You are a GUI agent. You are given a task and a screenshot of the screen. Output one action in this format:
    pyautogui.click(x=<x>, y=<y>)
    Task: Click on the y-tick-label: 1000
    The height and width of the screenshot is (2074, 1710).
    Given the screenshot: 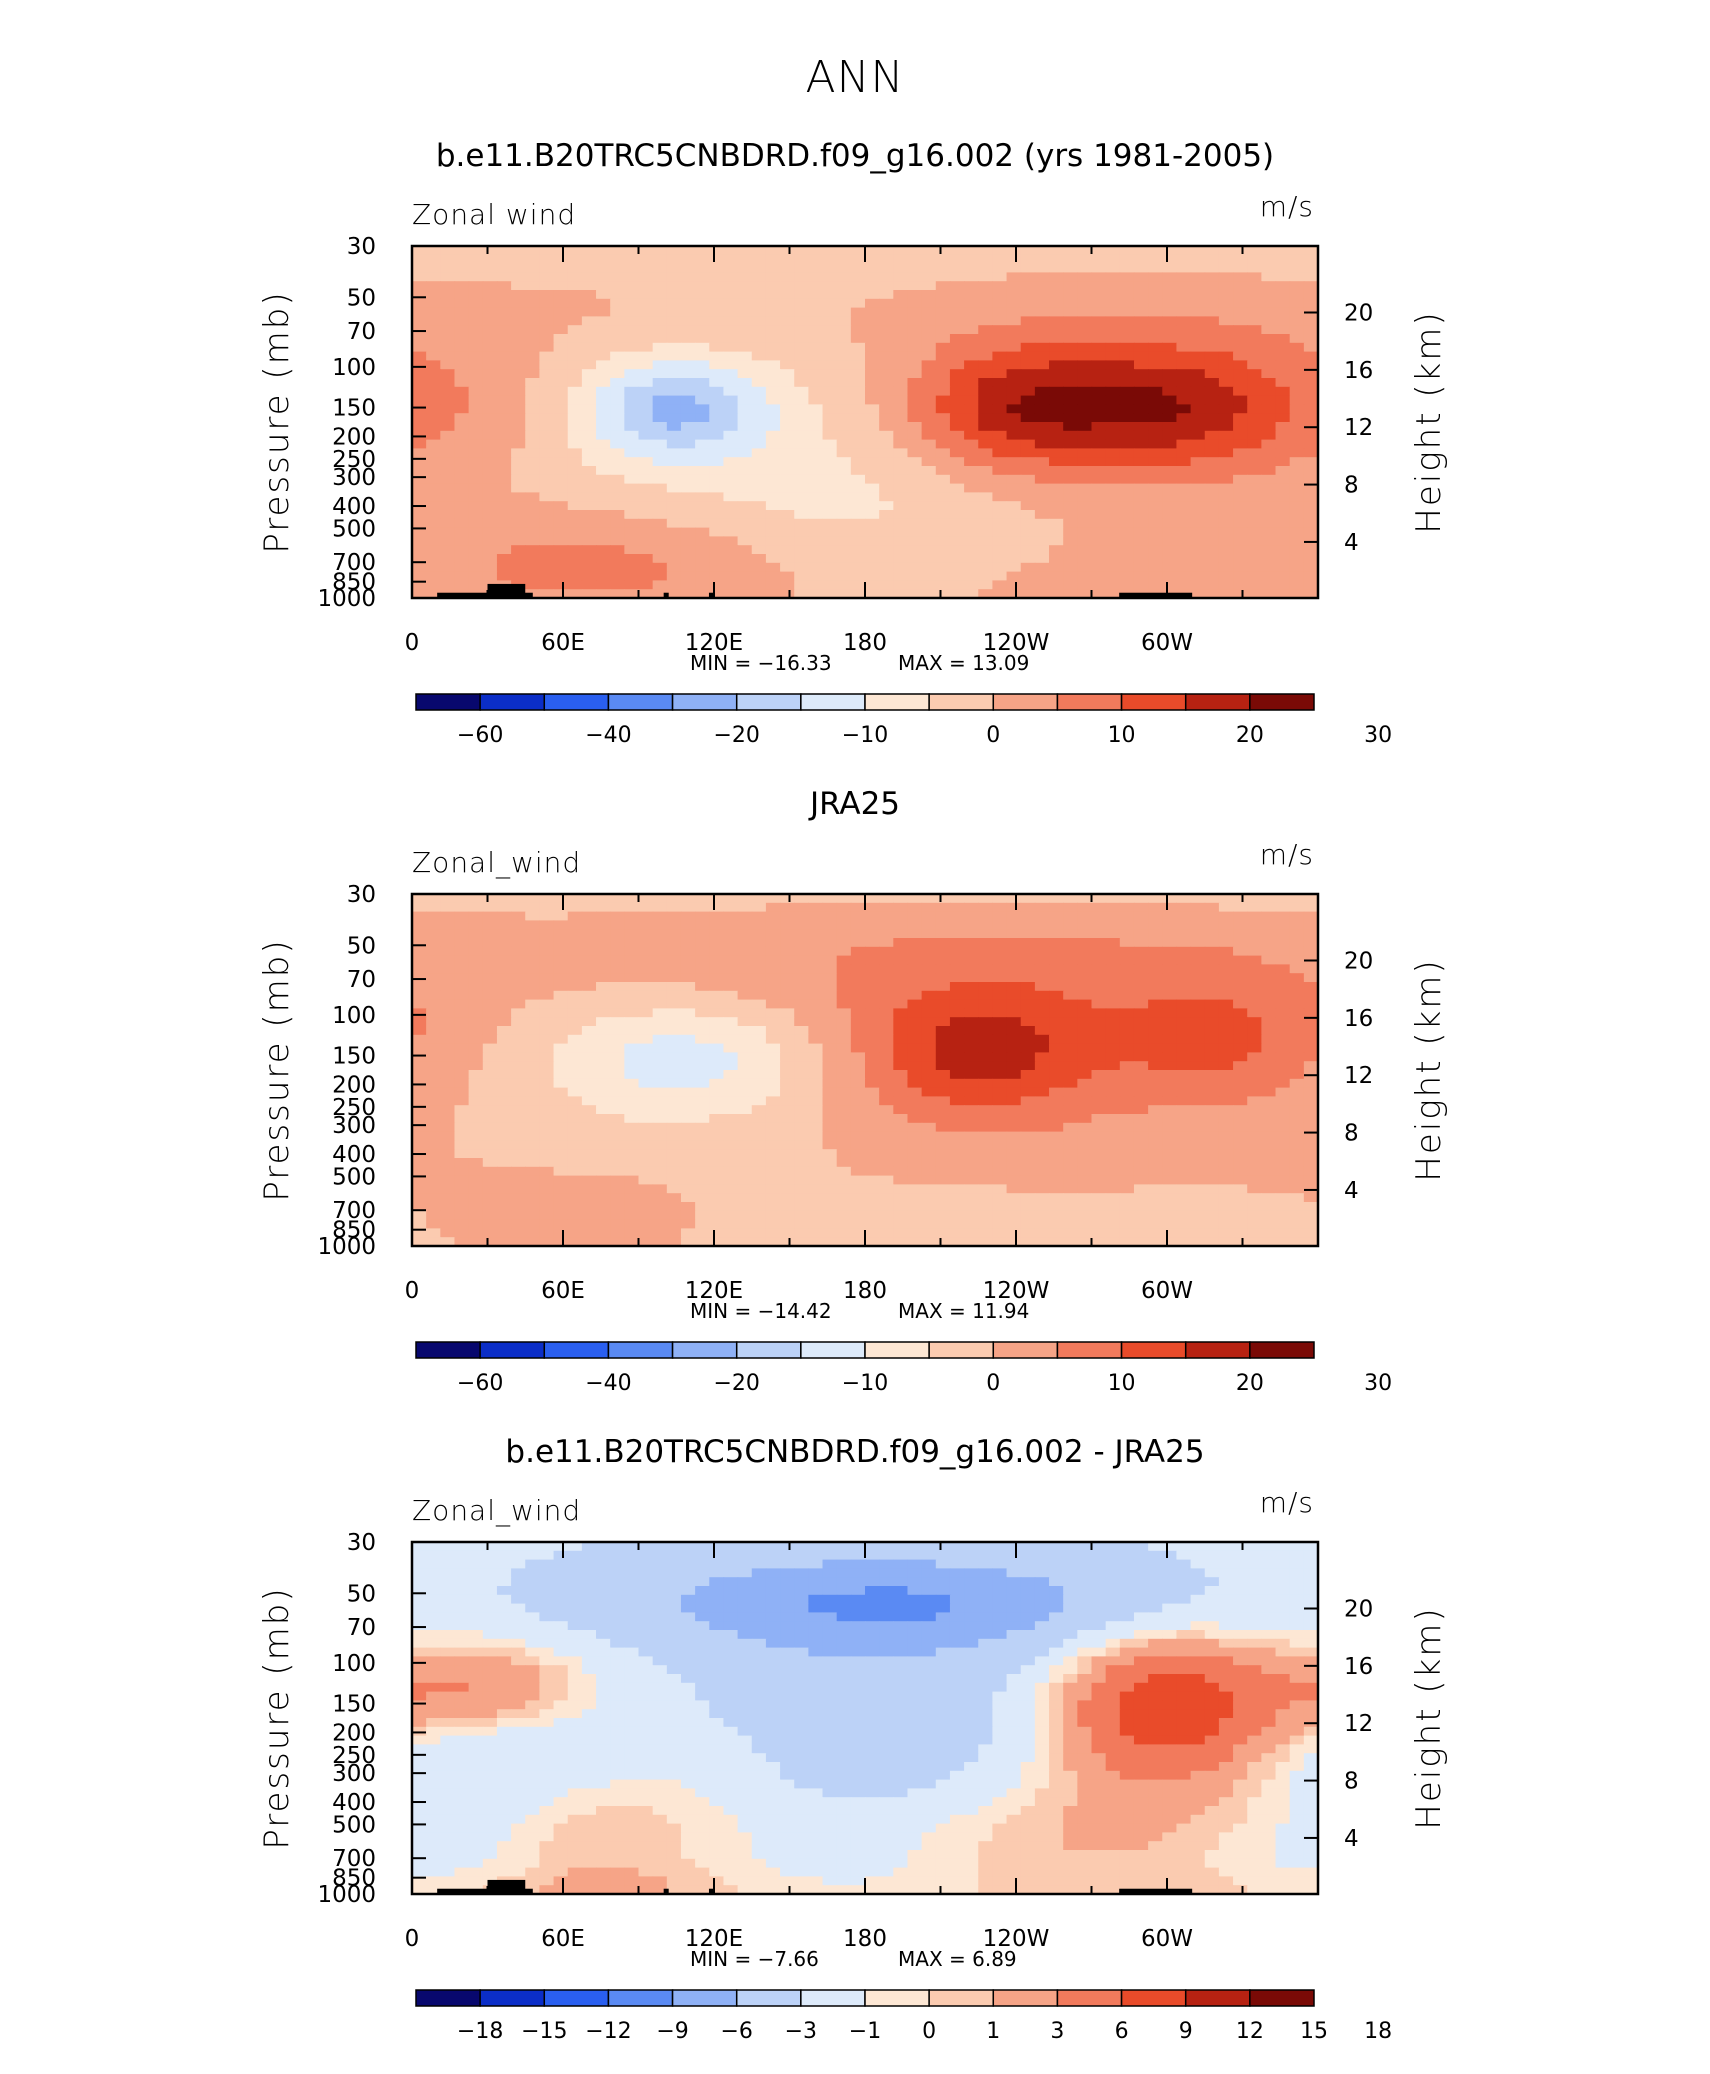 What is the action you would take?
    pyautogui.click(x=346, y=599)
    